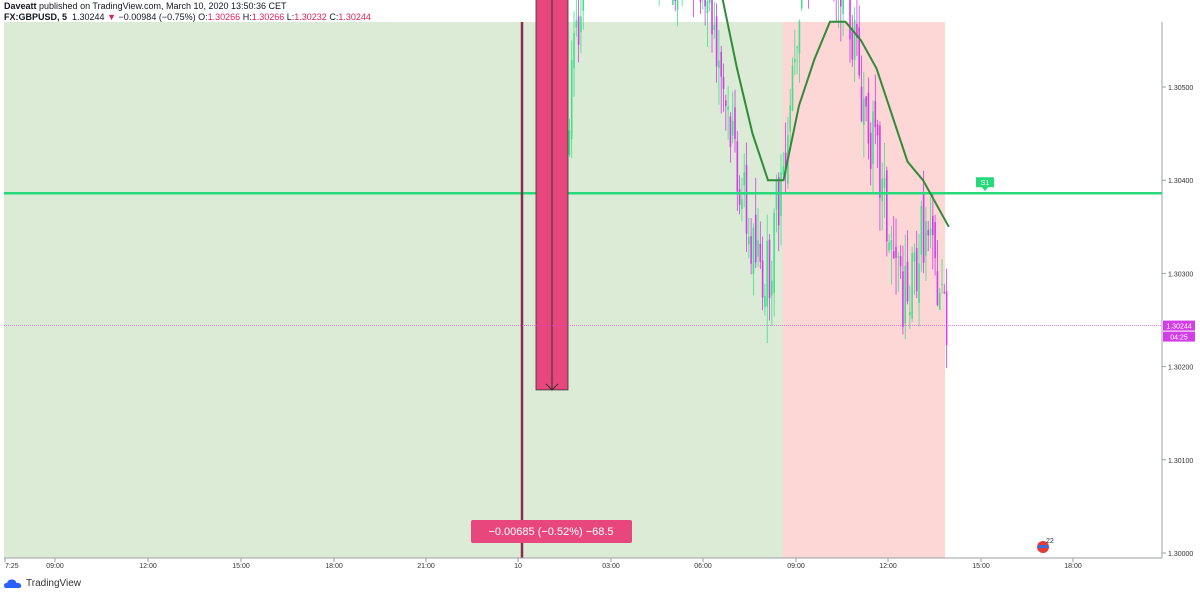 The height and width of the screenshot is (594, 1200). What do you see at coordinates (290, 17) in the screenshot?
I see `low-label: L:` at bounding box center [290, 17].